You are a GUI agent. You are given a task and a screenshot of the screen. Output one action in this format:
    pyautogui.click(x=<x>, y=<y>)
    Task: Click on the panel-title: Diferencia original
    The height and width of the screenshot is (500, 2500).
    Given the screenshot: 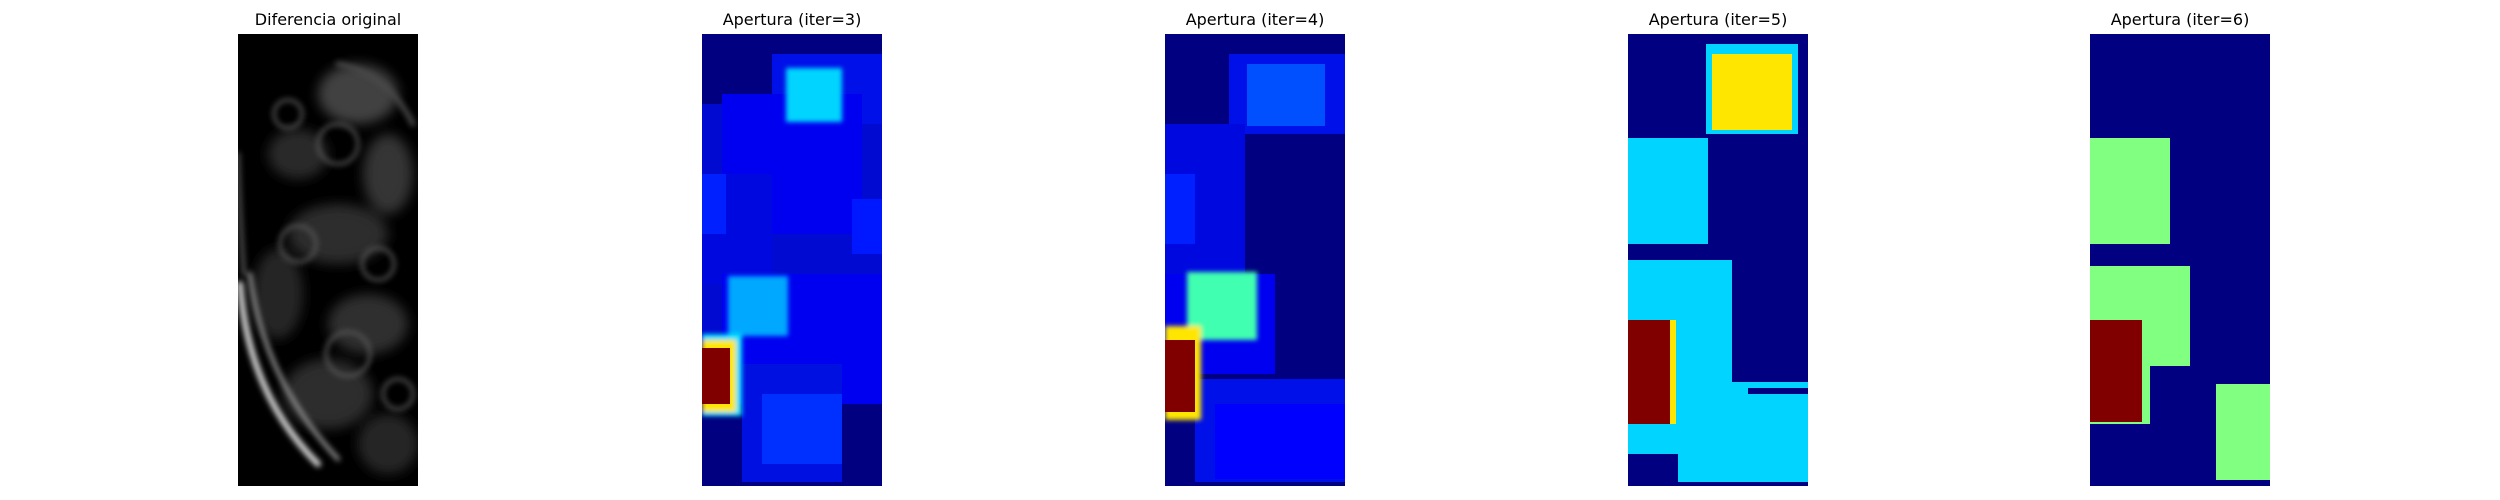 What is the action you would take?
    pyautogui.click(x=328, y=19)
    